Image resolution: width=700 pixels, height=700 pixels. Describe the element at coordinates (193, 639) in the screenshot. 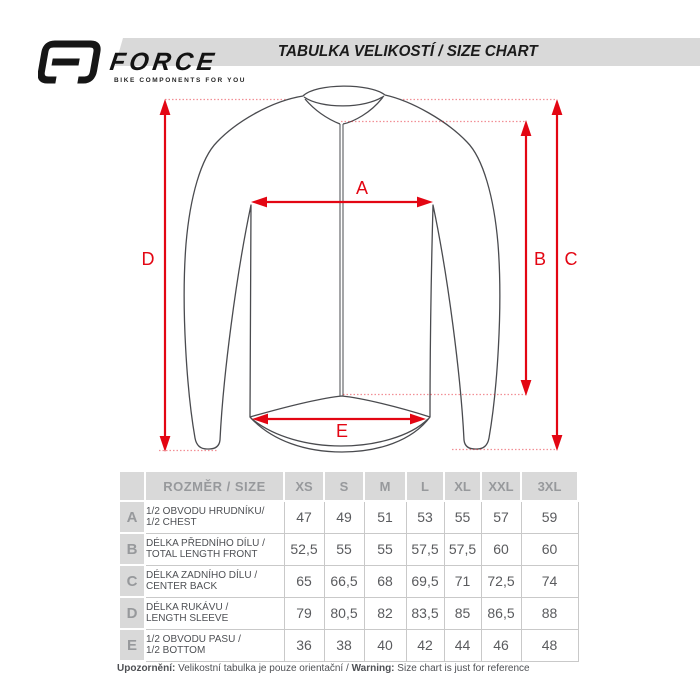

I see `row-label-cz: 1/2 OBVODU PASU /` at that location.